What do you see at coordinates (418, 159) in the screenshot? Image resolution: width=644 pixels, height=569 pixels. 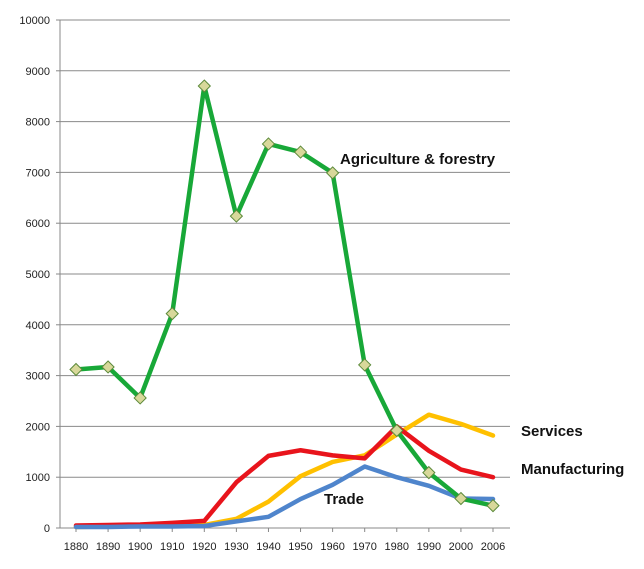 I see `annotation-agriculture-forestry: Agriculture & forestry` at bounding box center [418, 159].